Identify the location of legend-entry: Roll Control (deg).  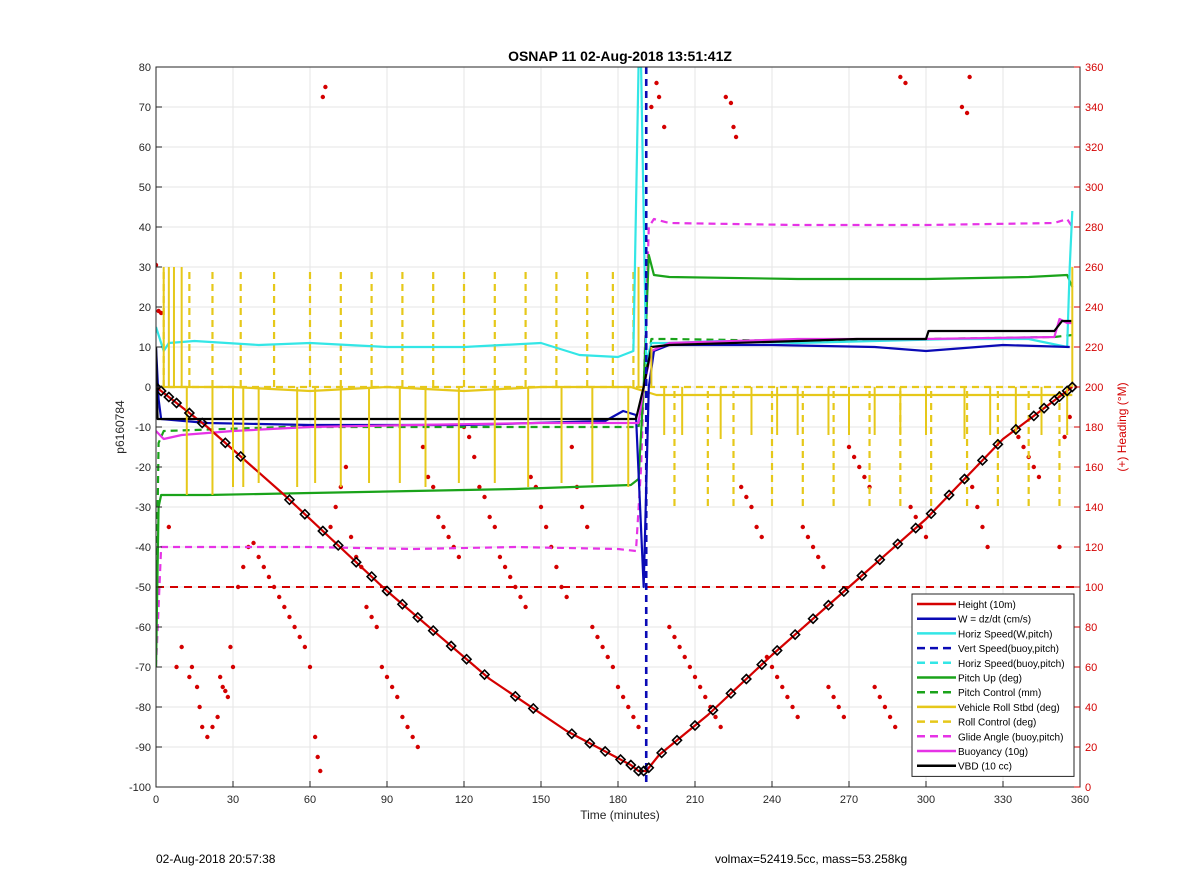
(997, 723).